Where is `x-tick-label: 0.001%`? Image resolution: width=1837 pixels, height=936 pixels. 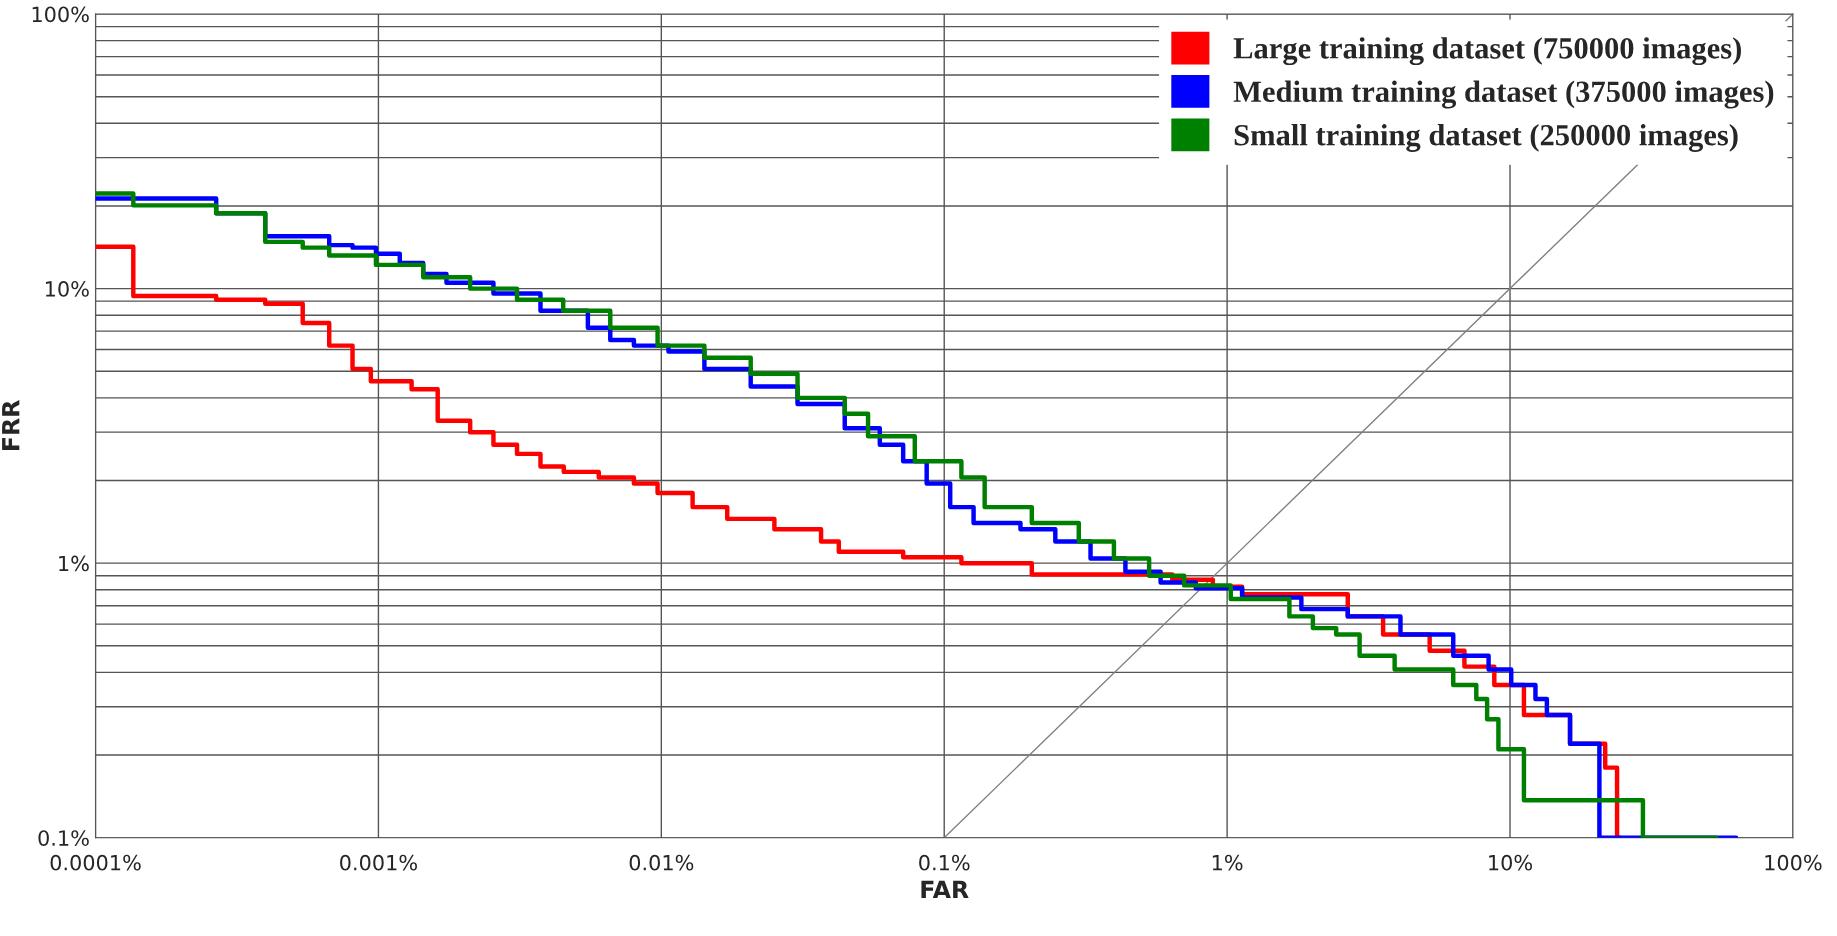 x-tick-label: 0.001% is located at coordinates (378, 862).